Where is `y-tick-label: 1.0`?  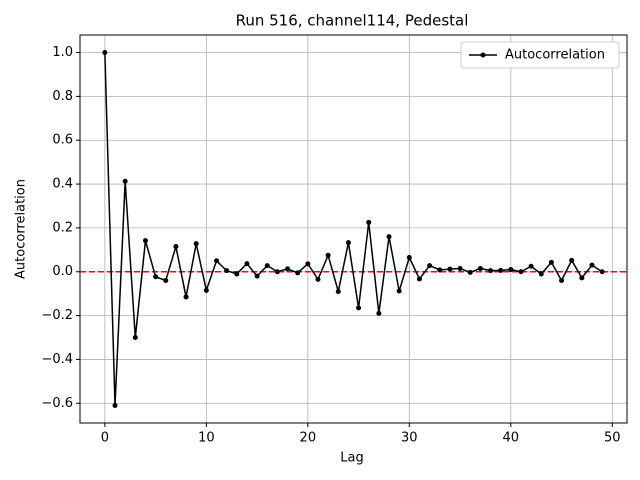 y-tick-label: 1.0 is located at coordinates (62, 52).